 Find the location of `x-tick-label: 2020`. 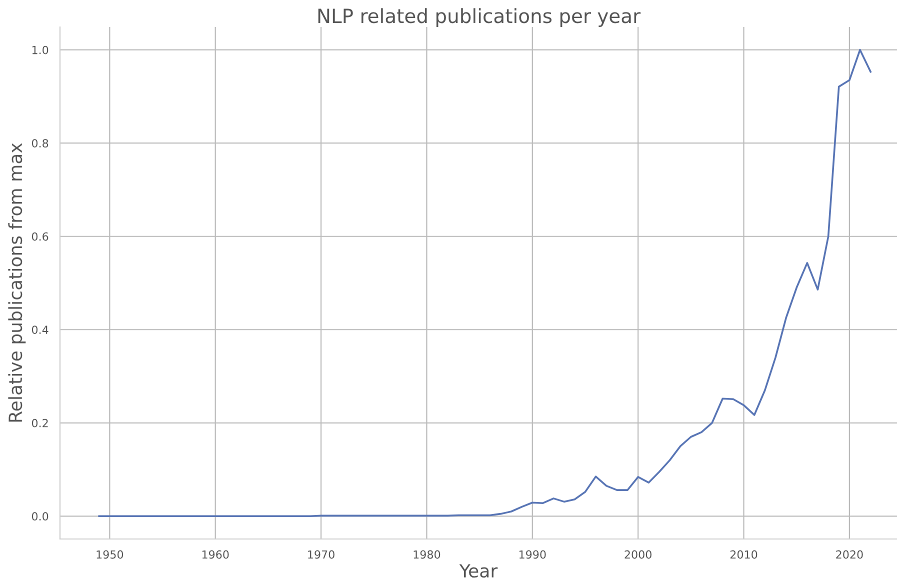

x-tick-label: 2020 is located at coordinates (849, 554).